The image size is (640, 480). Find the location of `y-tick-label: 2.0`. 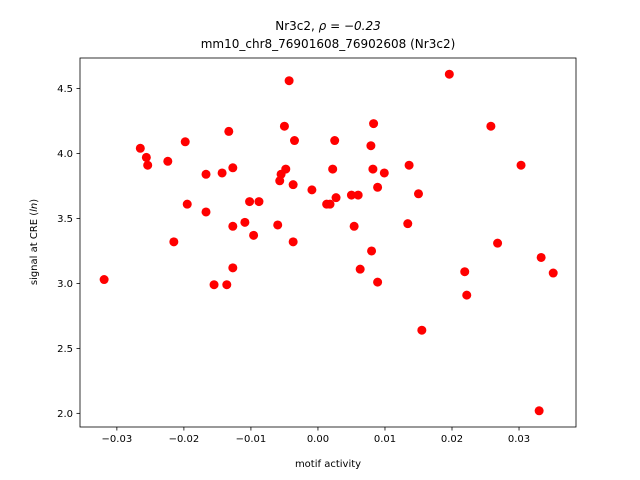

y-tick-label: 2.0 is located at coordinates (65, 414).